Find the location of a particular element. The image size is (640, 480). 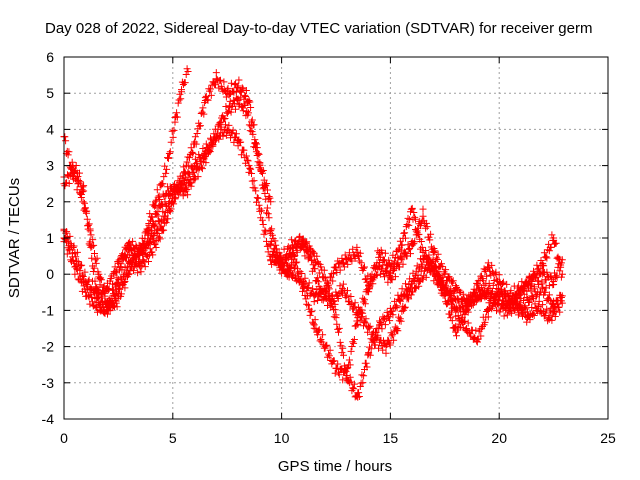

y-tick-label: 6 is located at coordinates (50, 57).